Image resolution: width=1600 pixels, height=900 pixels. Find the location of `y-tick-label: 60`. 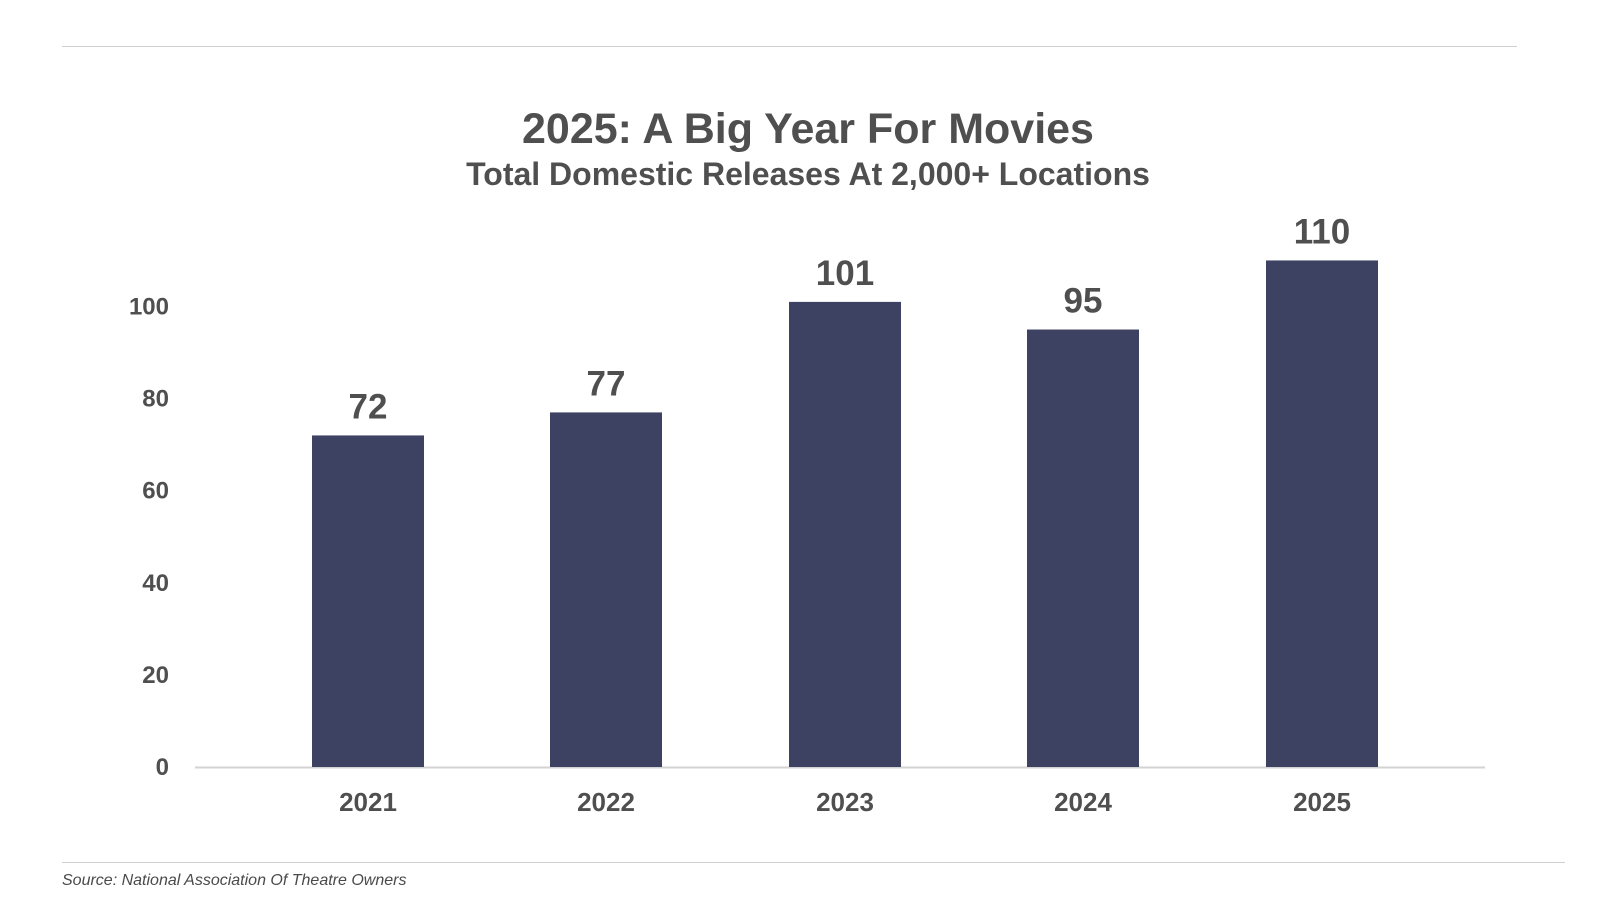

y-tick-label: 60 is located at coordinates (155, 491).